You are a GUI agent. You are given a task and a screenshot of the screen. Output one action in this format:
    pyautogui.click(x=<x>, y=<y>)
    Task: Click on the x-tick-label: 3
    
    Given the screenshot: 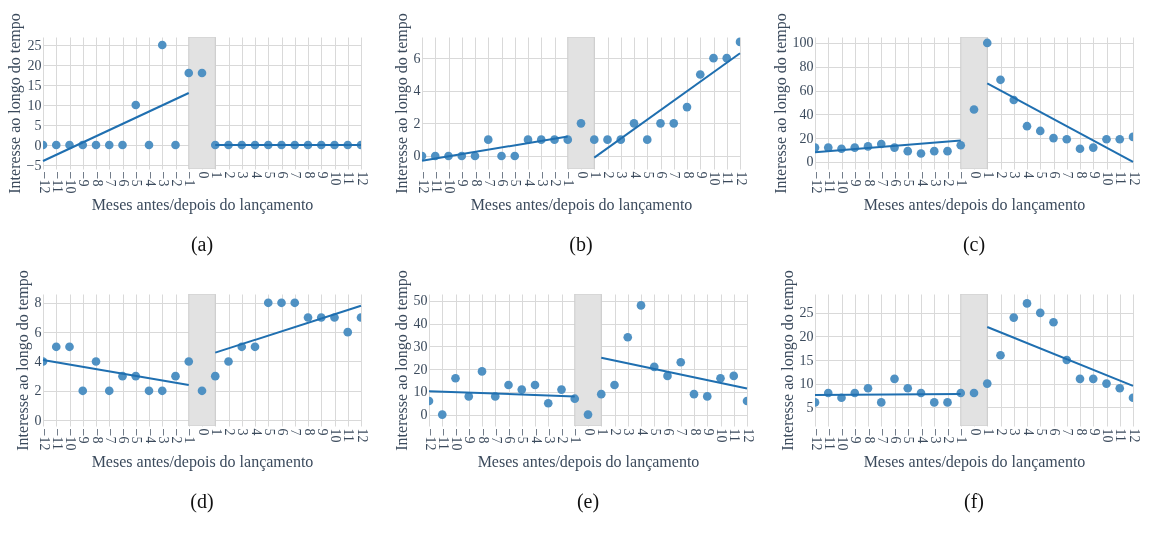 What is the action you would take?
    pyautogui.click(x=629, y=432)
    